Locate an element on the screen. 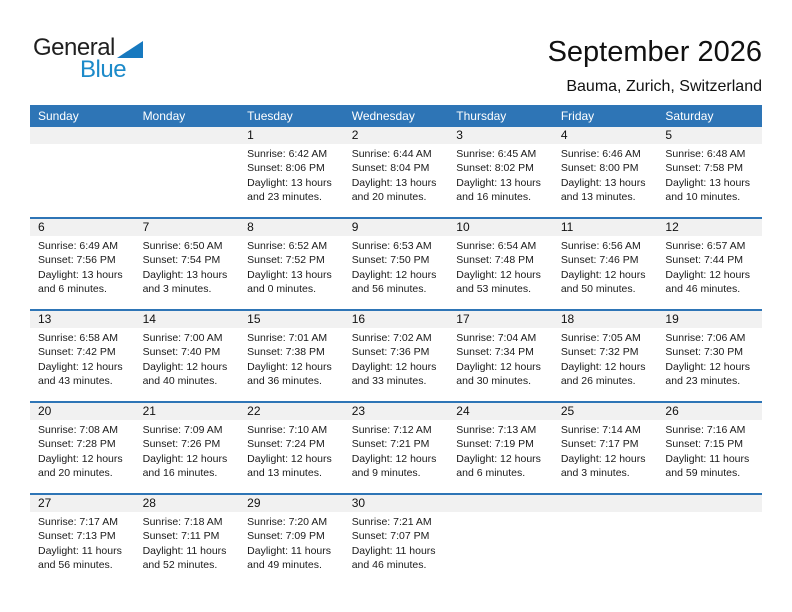  sunset-text: Sunset: 7:13 PM is located at coordinates (77, 536).